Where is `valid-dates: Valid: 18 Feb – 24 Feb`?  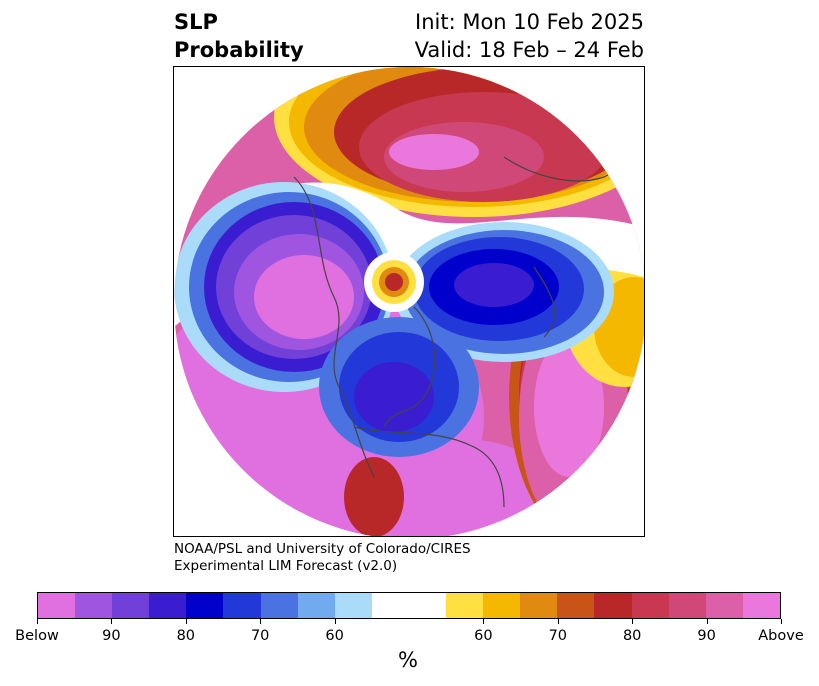 valid-dates: Valid: 18 Feb – 24 Feb is located at coordinates (529, 50).